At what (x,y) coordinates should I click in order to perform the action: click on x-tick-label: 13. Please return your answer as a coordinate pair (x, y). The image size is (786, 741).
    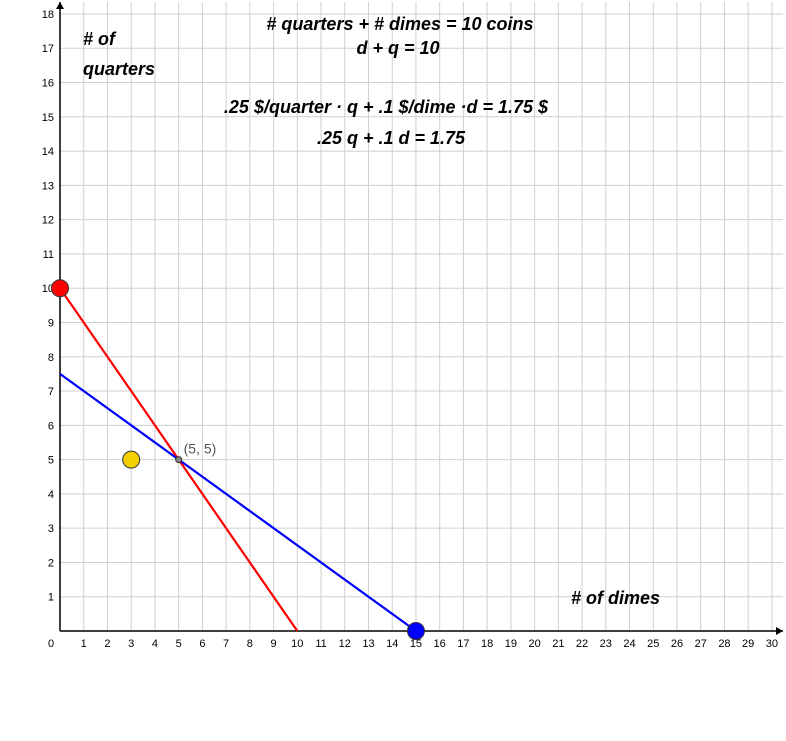
    Looking at the image, I should click on (368, 644).